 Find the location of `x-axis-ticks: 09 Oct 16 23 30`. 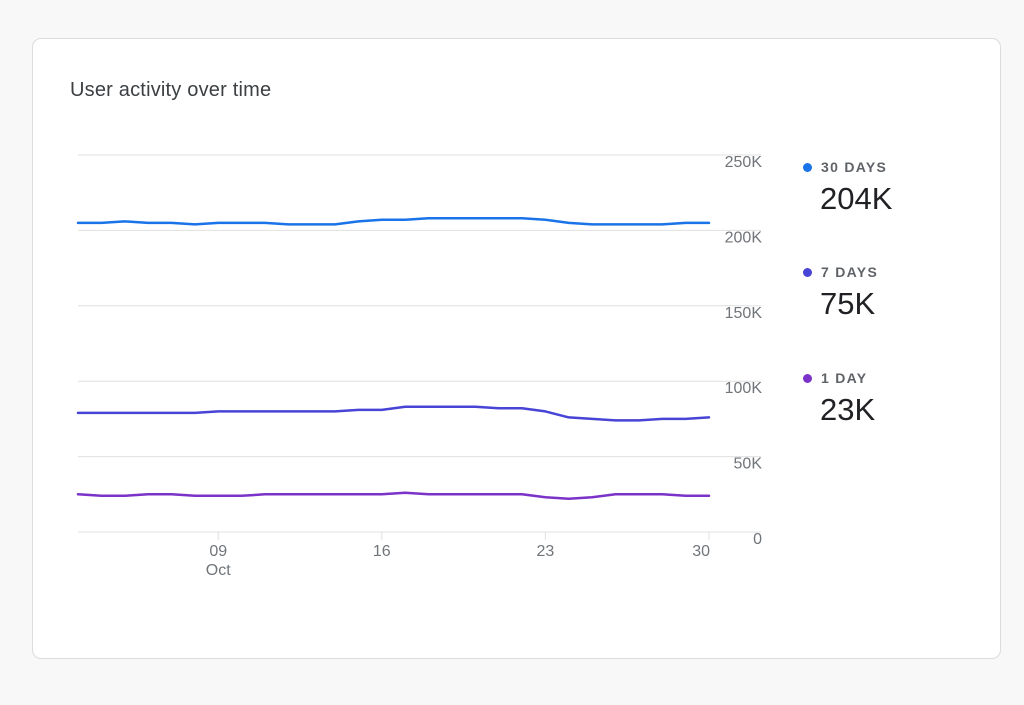

x-axis-ticks: 09 Oct 16 23 30 is located at coordinates (458, 555).